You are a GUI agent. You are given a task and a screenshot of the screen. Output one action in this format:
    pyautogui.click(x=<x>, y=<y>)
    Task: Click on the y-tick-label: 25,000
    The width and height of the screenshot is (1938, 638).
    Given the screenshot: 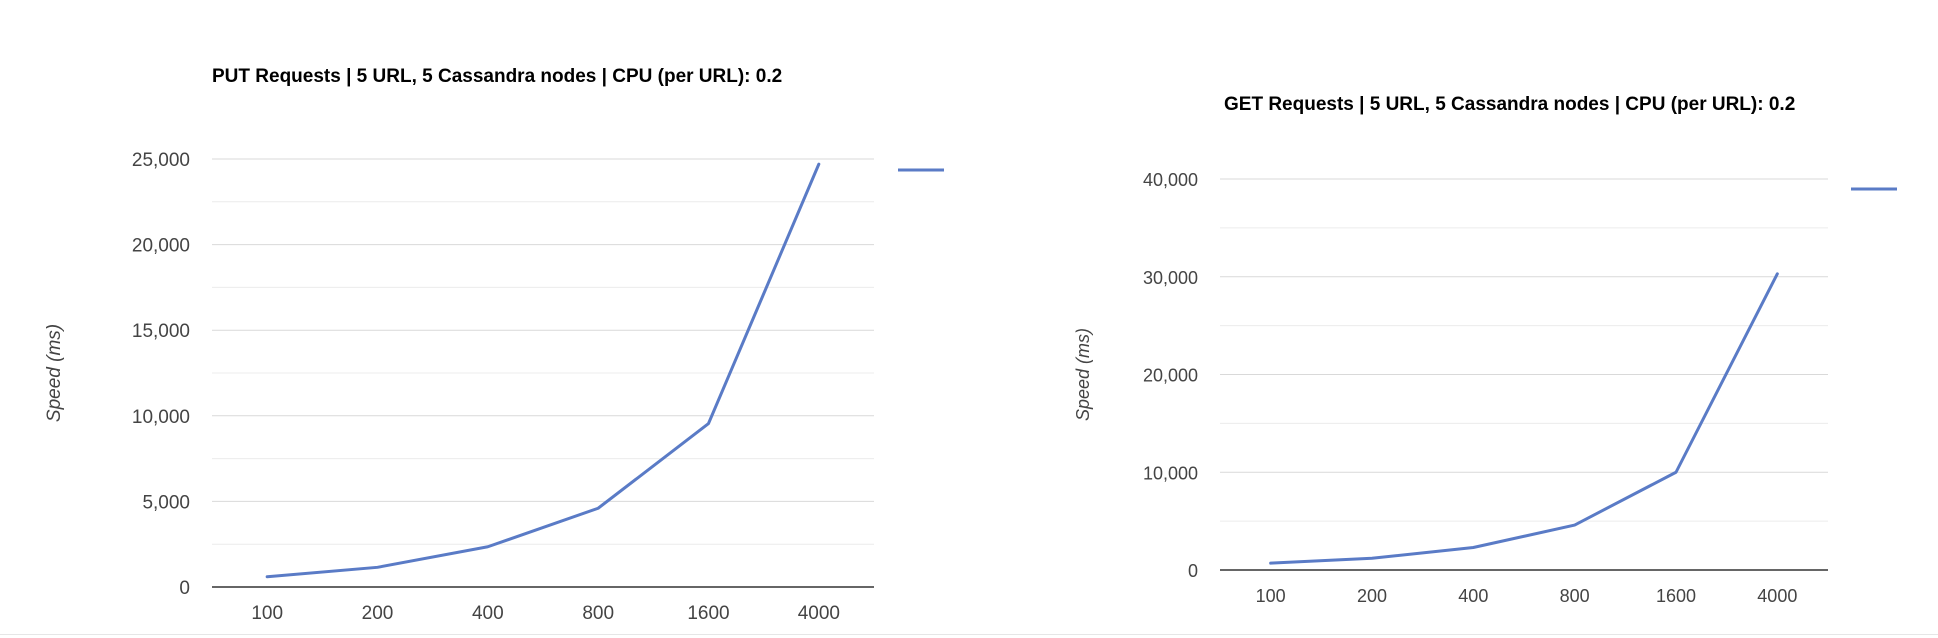 What is the action you would take?
    pyautogui.click(x=161, y=160)
    